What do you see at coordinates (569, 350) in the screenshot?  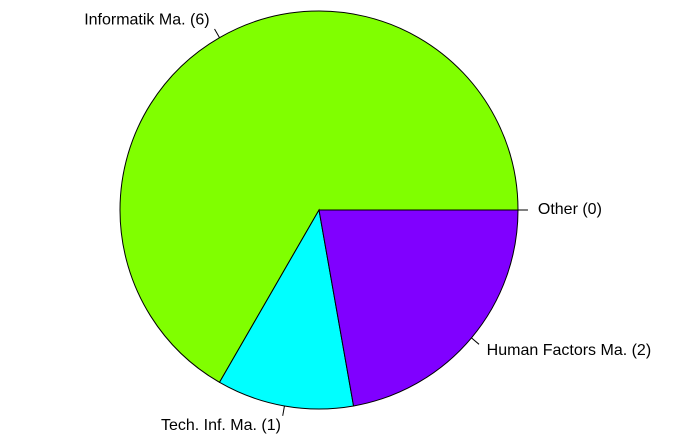 I see `slice-label: Human Factors Ma. (2)` at bounding box center [569, 350].